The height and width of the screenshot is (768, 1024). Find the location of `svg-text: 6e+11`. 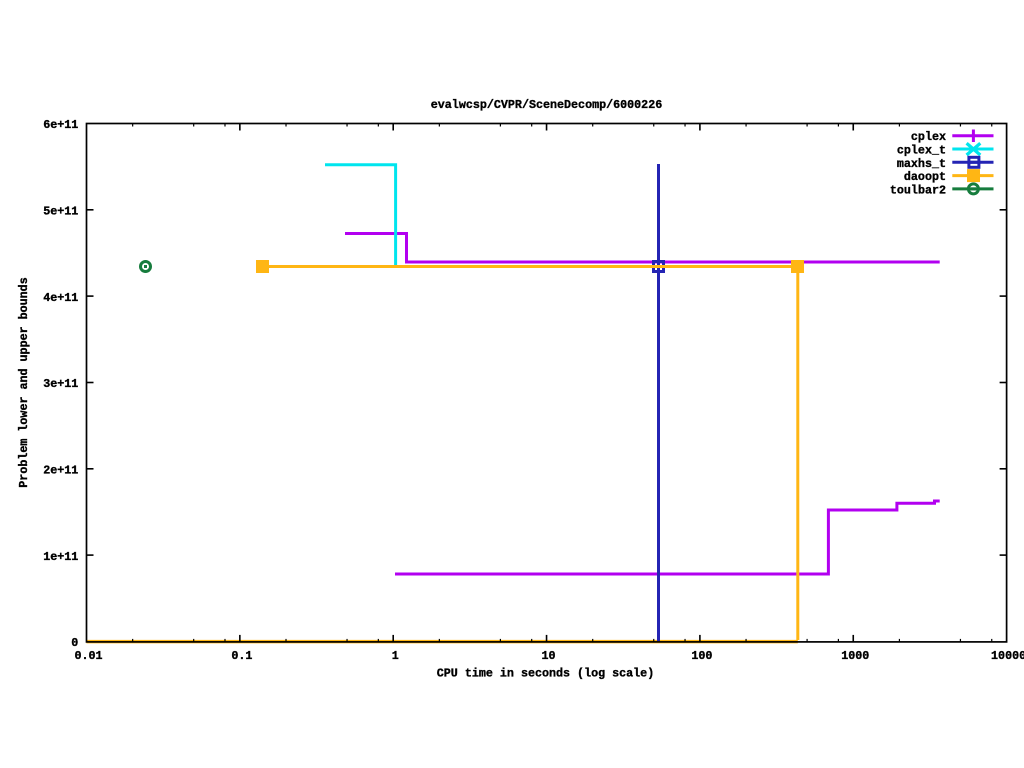

svg-text: 6e+11 is located at coordinates (60, 125).